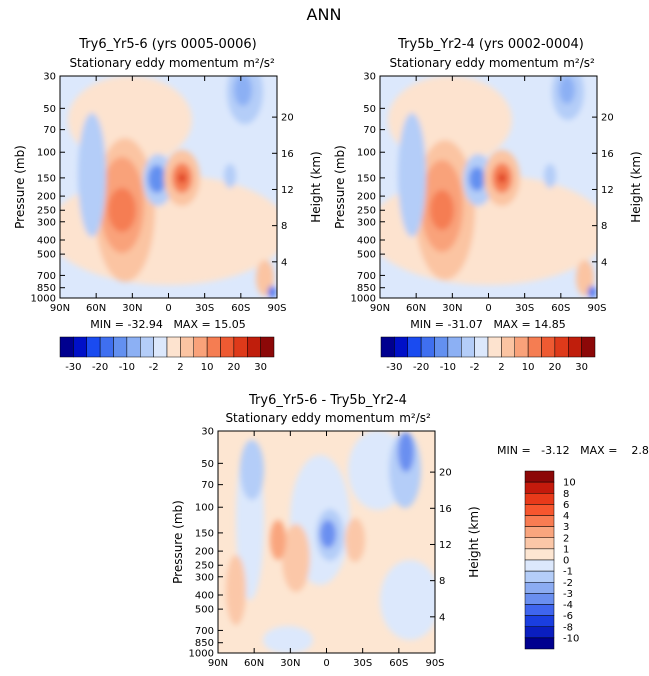  I want to click on panel-1-ylabel-right: Height (km), so click(316, 186).